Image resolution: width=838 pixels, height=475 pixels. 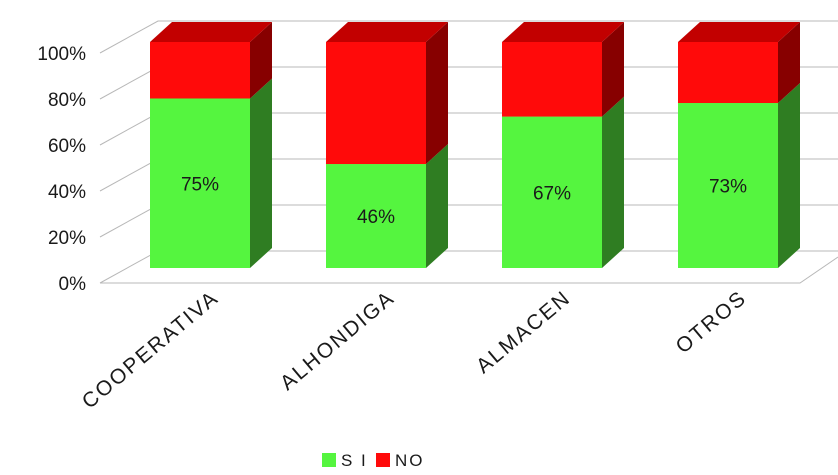 What do you see at coordinates (67, 238) in the screenshot?
I see `y-tick-label: 20%` at bounding box center [67, 238].